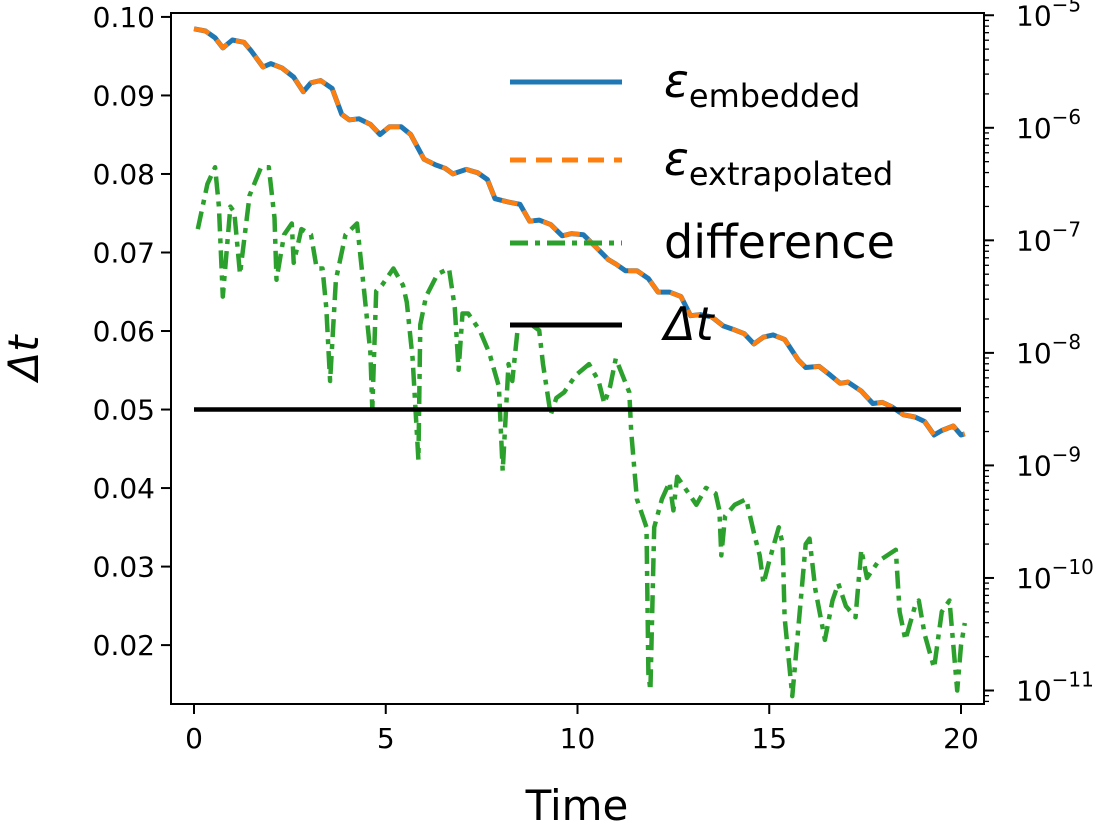 The width and height of the screenshot is (1109, 834). What do you see at coordinates (1048, 16) in the screenshot?
I see `y2-tick-label: 10−5` at bounding box center [1048, 16].